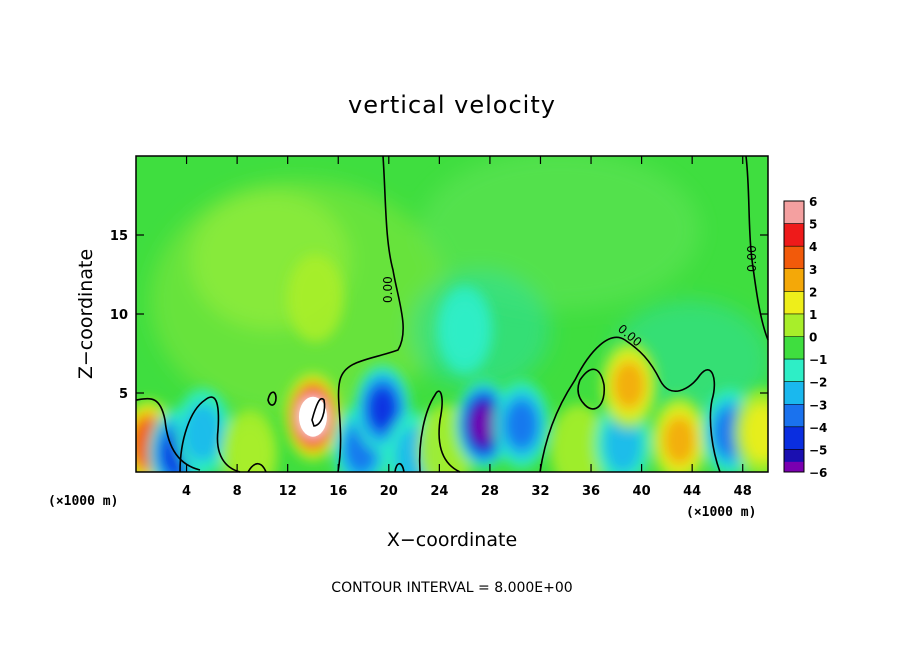 The image size is (904, 654). Describe the element at coordinates (490, 491) in the screenshot. I see `x-tick-label: 28` at that location.